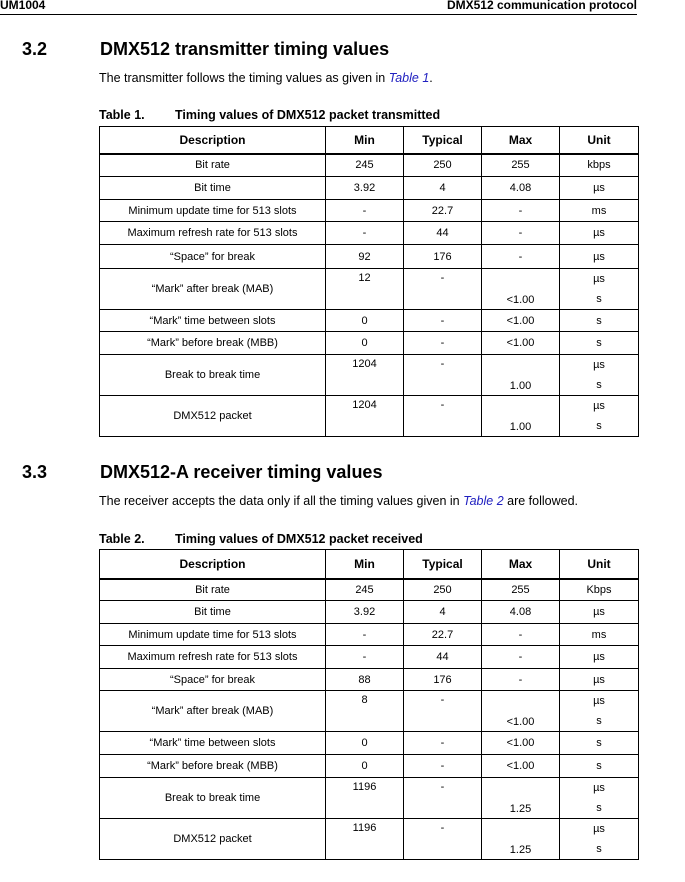  What do you see at coordinates (599, 165) in the screenshot?
I see `unit-line: kbps` at bounding box center [599, 165].